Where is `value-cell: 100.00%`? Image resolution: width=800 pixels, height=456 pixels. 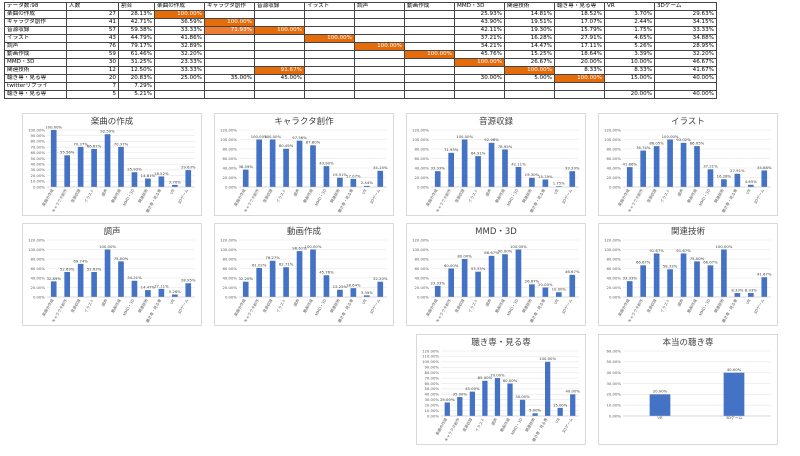 value-cell: 100.00% is located at coordinates (179, 14).